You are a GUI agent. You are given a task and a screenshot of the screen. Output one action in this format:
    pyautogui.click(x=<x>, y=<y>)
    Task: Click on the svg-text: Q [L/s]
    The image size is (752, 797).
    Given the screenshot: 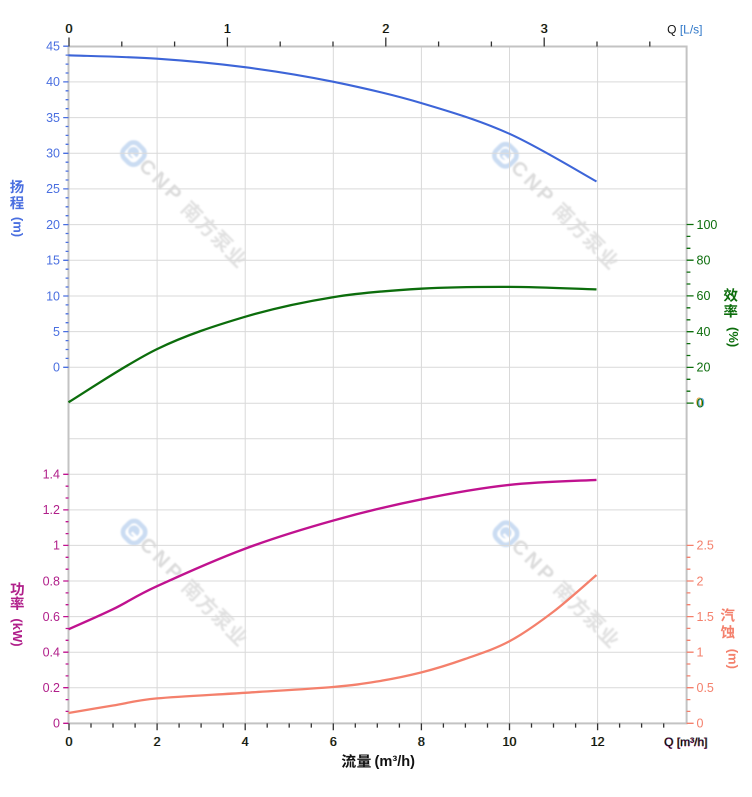 What is the action you would take?
    pyautogui.click(x=684, y=29)
    